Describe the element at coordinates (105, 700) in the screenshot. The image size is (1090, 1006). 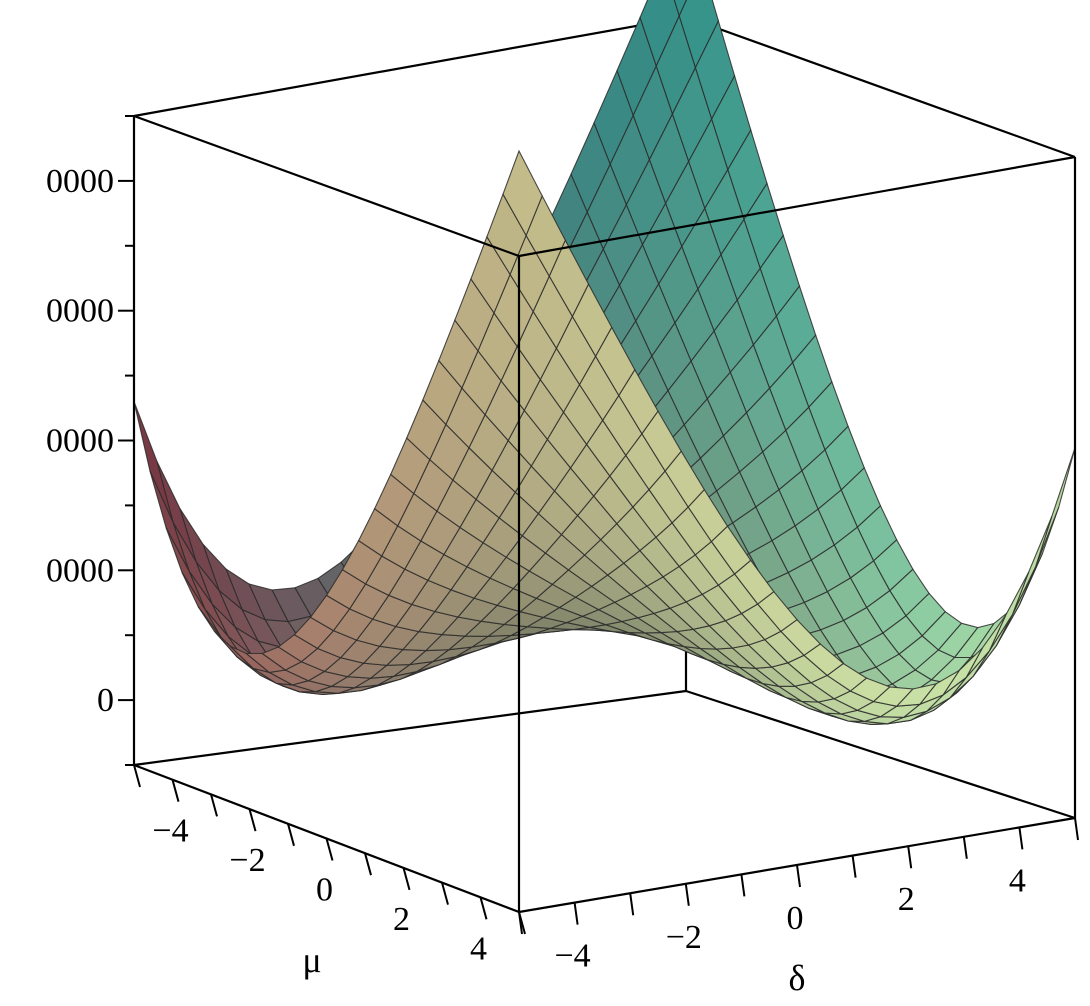
I see `z-tick-label: 0` at that location.